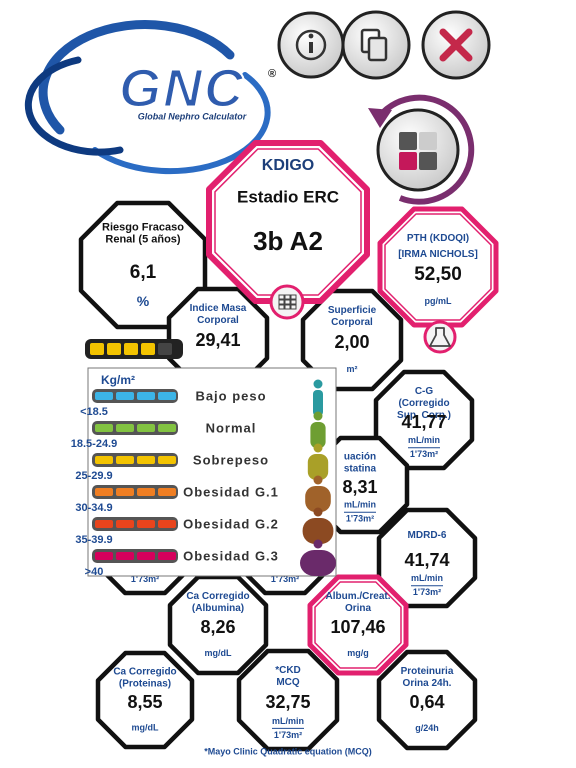 This screenshot has width=576, height=768. Describe the element at coordinates (93, 540) in the screenshot. I see `legend-range: 35-39.9` at that location.